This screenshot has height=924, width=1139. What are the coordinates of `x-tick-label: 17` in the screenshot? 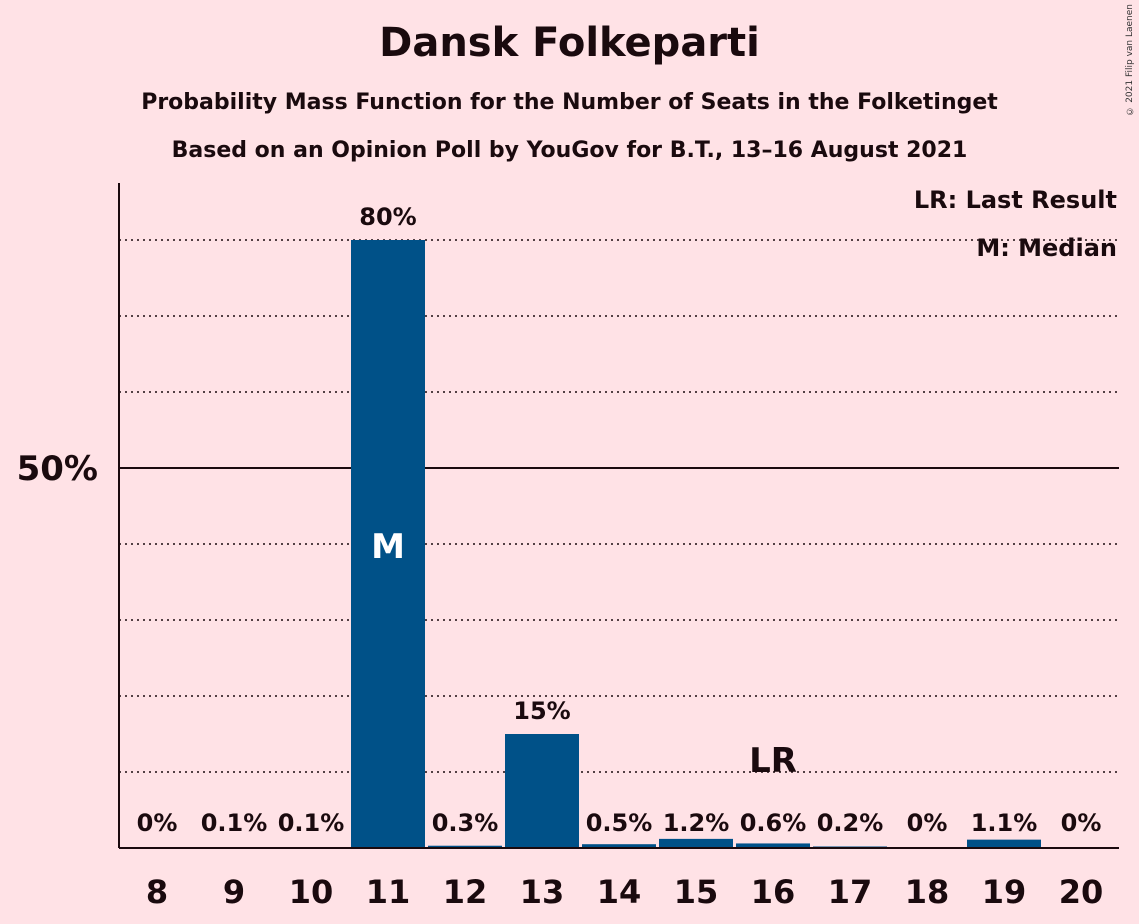 It's located at (850, 892).